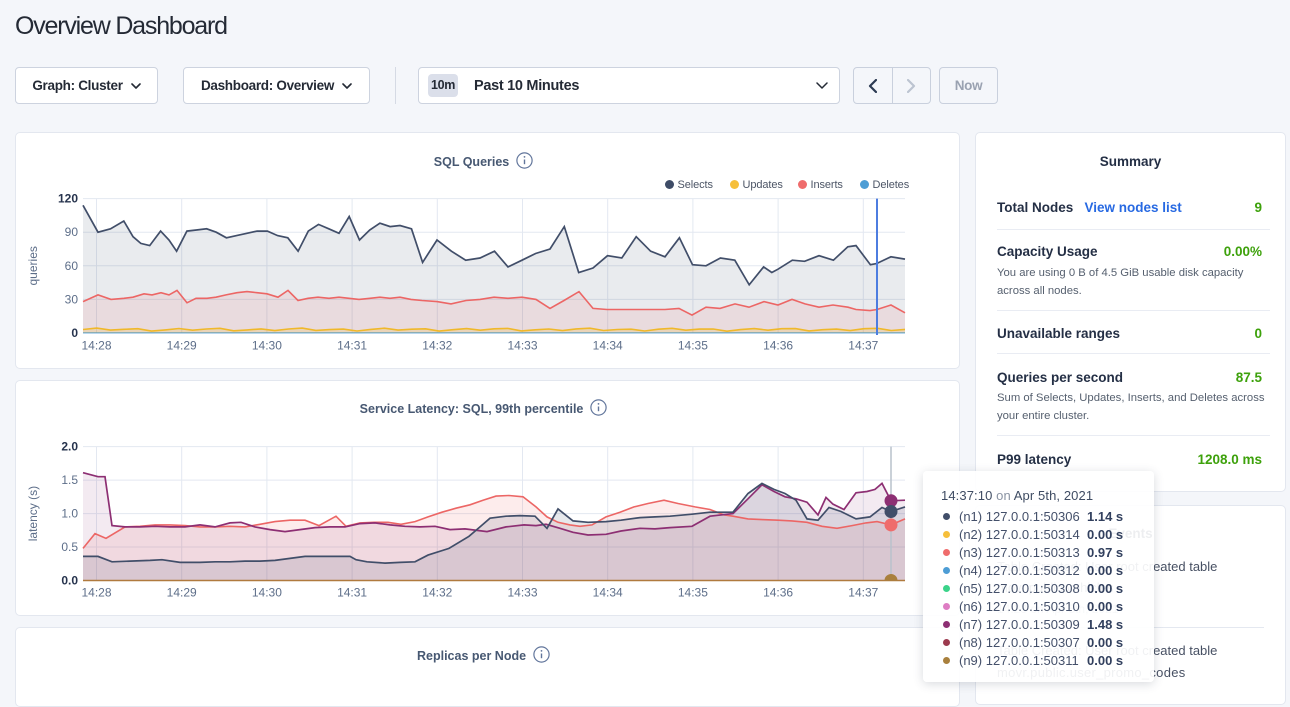 This screenshot has height=707, width=1290. What do you see at coordinates (74, 333) in the screenshot?
I see `svg-text: 0` at bounding box center [74, 333].